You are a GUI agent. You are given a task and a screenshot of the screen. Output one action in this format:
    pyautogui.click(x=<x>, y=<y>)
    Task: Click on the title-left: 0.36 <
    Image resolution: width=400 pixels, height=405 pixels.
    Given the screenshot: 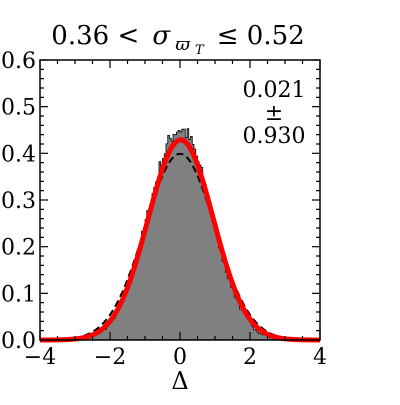 What is the action you would take?
    pyautogui.click(x=95, y=36)
    